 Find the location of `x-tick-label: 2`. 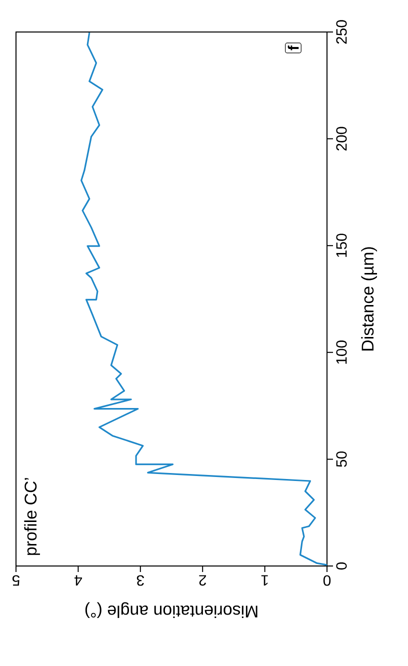

x-tick-label: 2 is located at coordinates (202, 580).